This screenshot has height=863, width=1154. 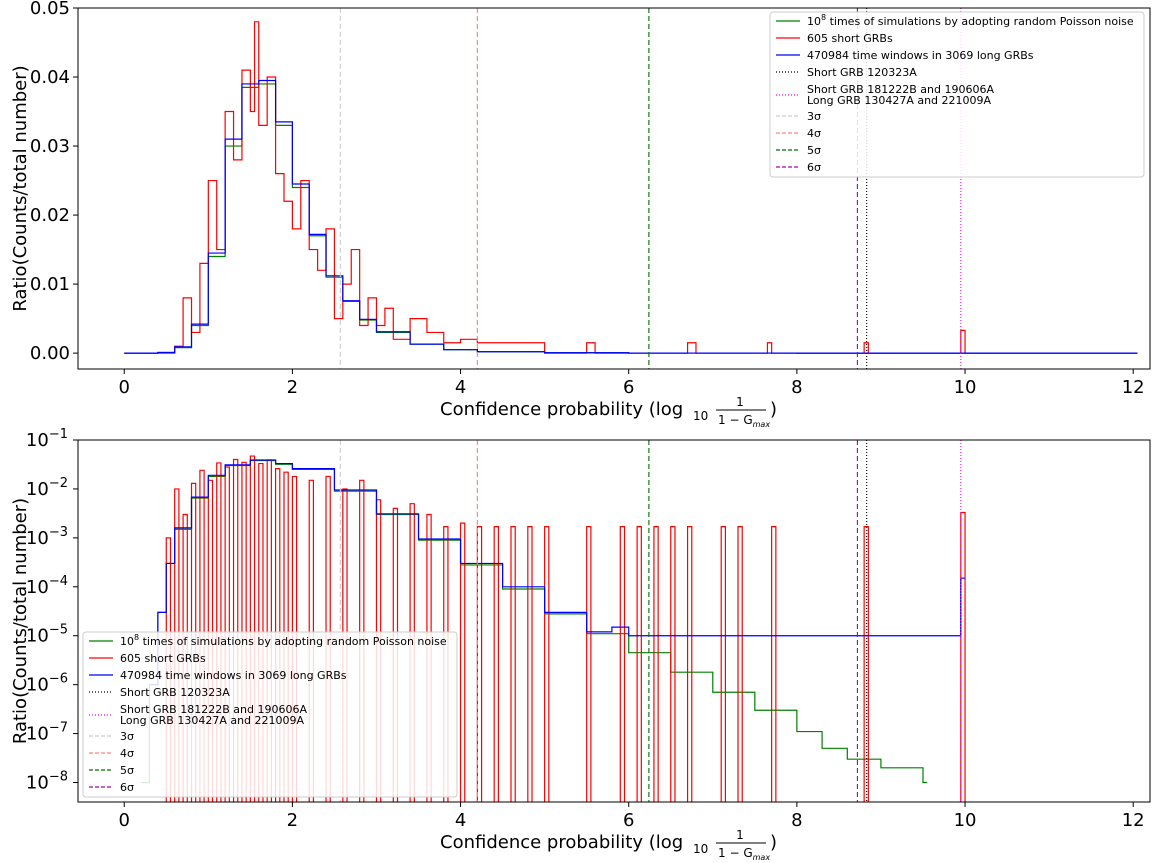 What do you see at coordinates (47, 782) in the screenshot?
I see `ytick-label: 10⁻⁸` at bounding box center [47, 782].